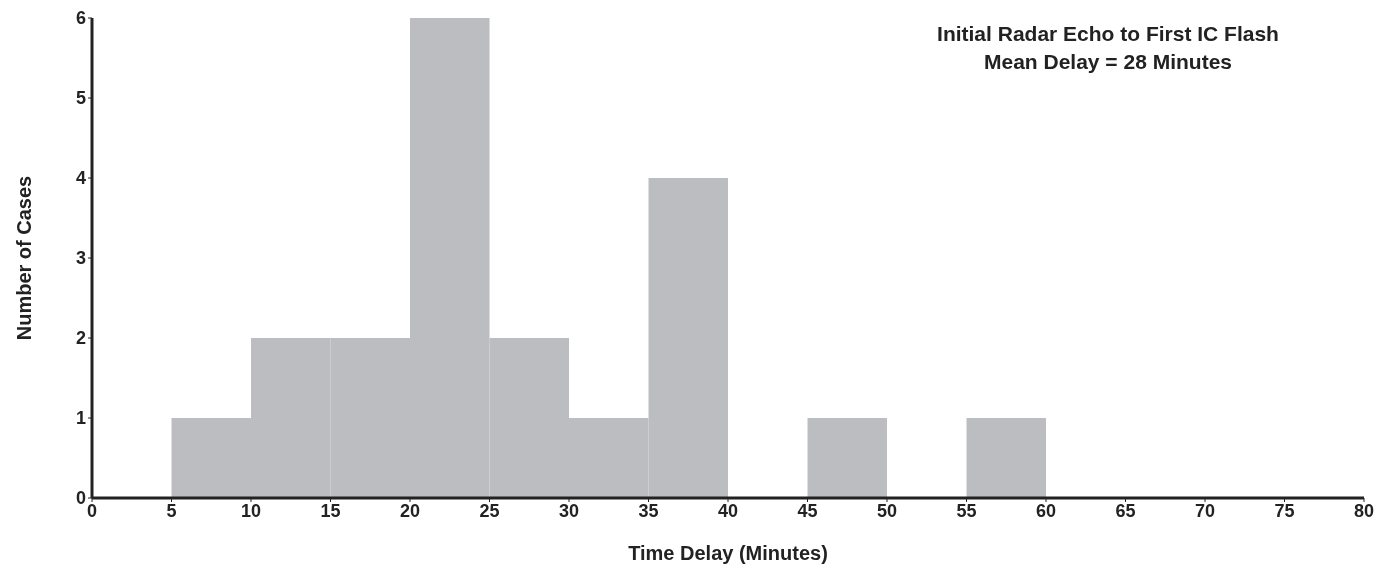  What do you see at coordinates (1046, 510) in the screenshot?
I see `x-tick-label: 60` at bounding box center [1046, 510].